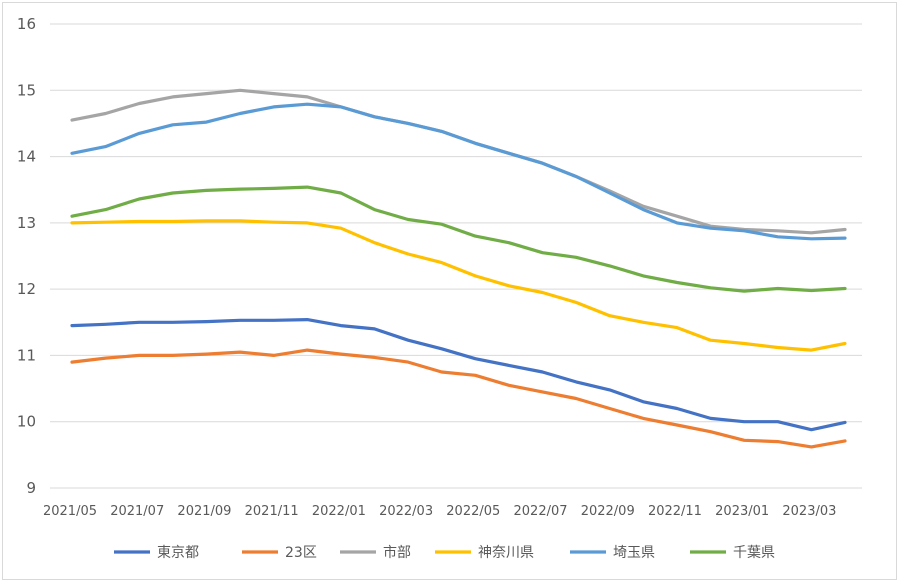 This screenshot has height=583, width=900. I want to click on x-tick-label: 2023/01, so click(742, 511).